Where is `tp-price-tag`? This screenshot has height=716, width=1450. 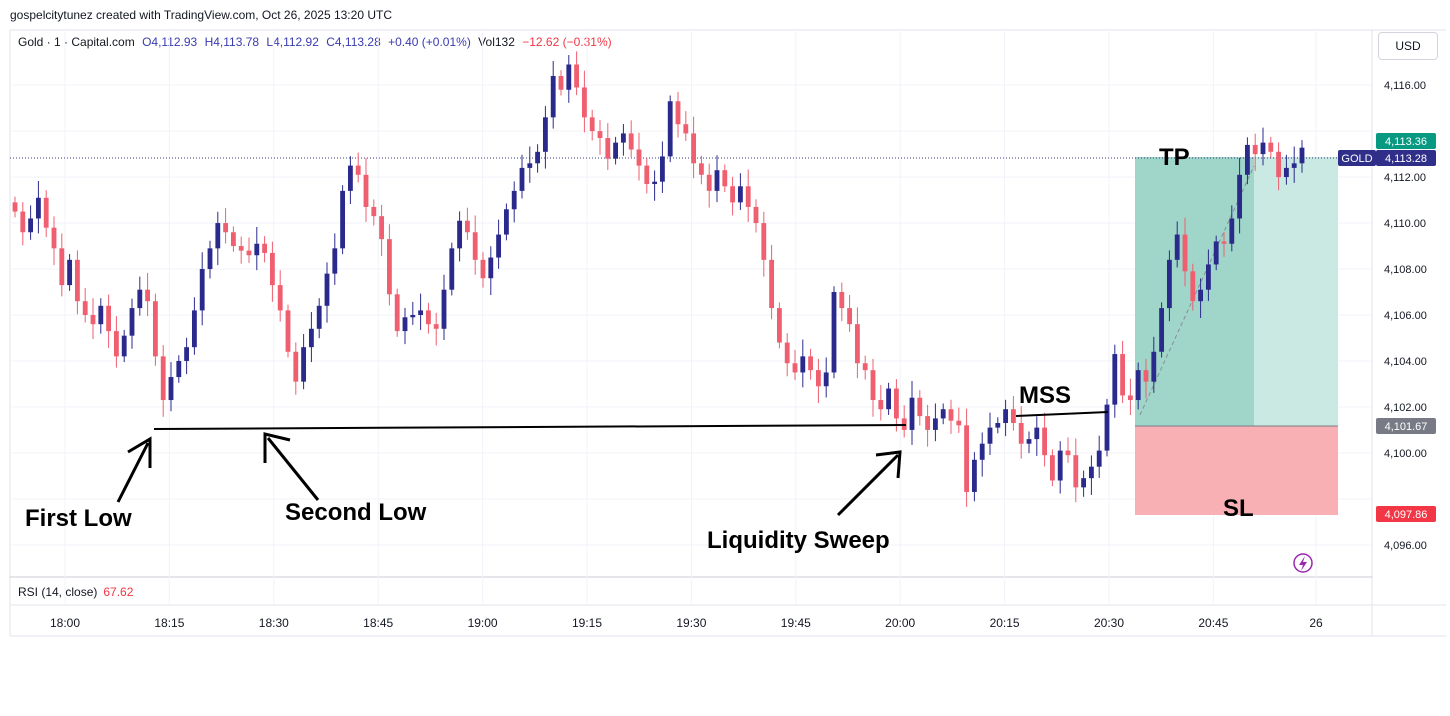
tp-price-tag is located at coordinates (1406, 141).